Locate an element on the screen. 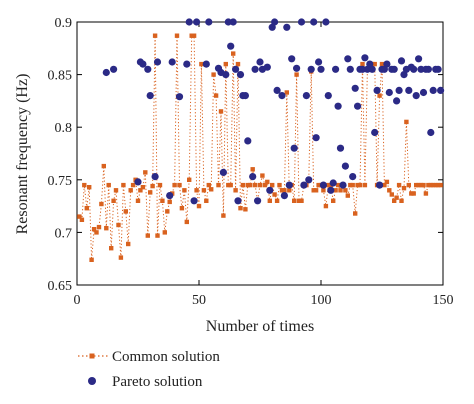  x-tick-label: 0 is located at coordinates (77, 300).